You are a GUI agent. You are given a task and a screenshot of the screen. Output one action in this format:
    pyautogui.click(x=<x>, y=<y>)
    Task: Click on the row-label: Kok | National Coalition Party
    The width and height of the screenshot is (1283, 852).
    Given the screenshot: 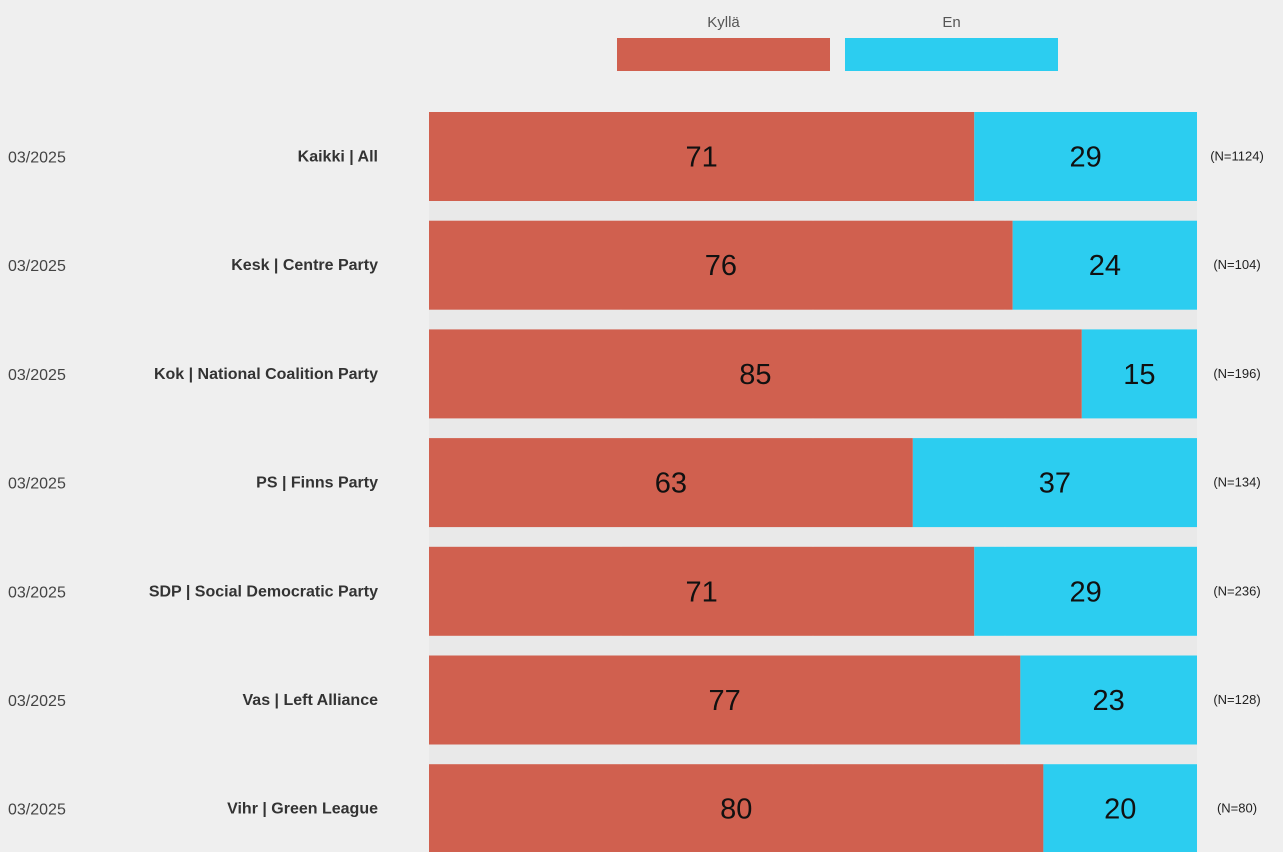 What is the action you would take?
    pyautogui.click(x=266, y=374)
    